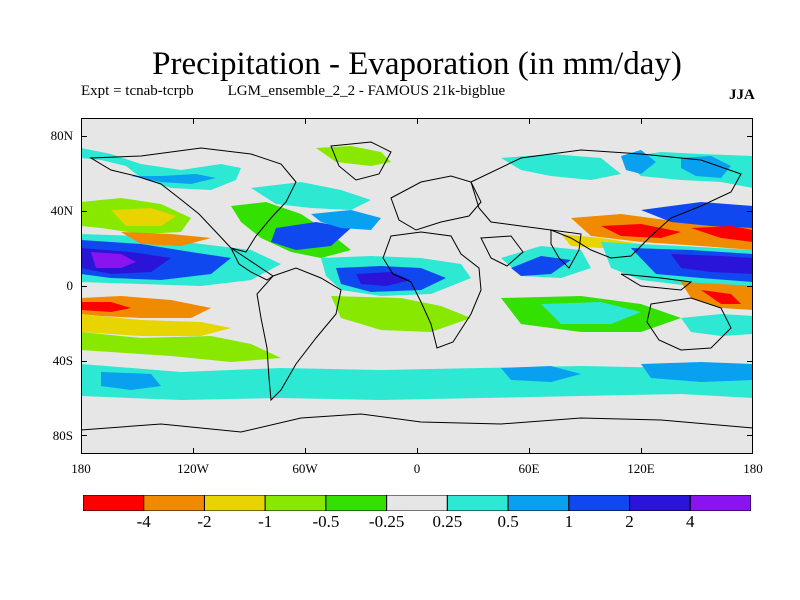 This screenshot has width=800, height=600. I want to click on contour-siberia-blue, so click(638, 162).